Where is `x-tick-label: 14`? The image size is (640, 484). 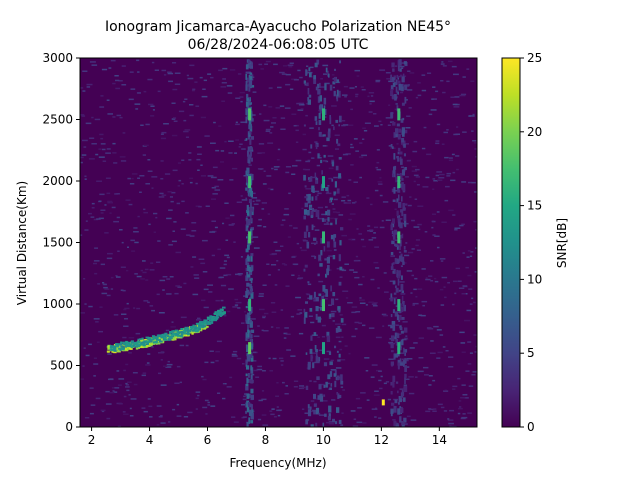
x-tick-label: 14 is located at coordinates (439, 440).